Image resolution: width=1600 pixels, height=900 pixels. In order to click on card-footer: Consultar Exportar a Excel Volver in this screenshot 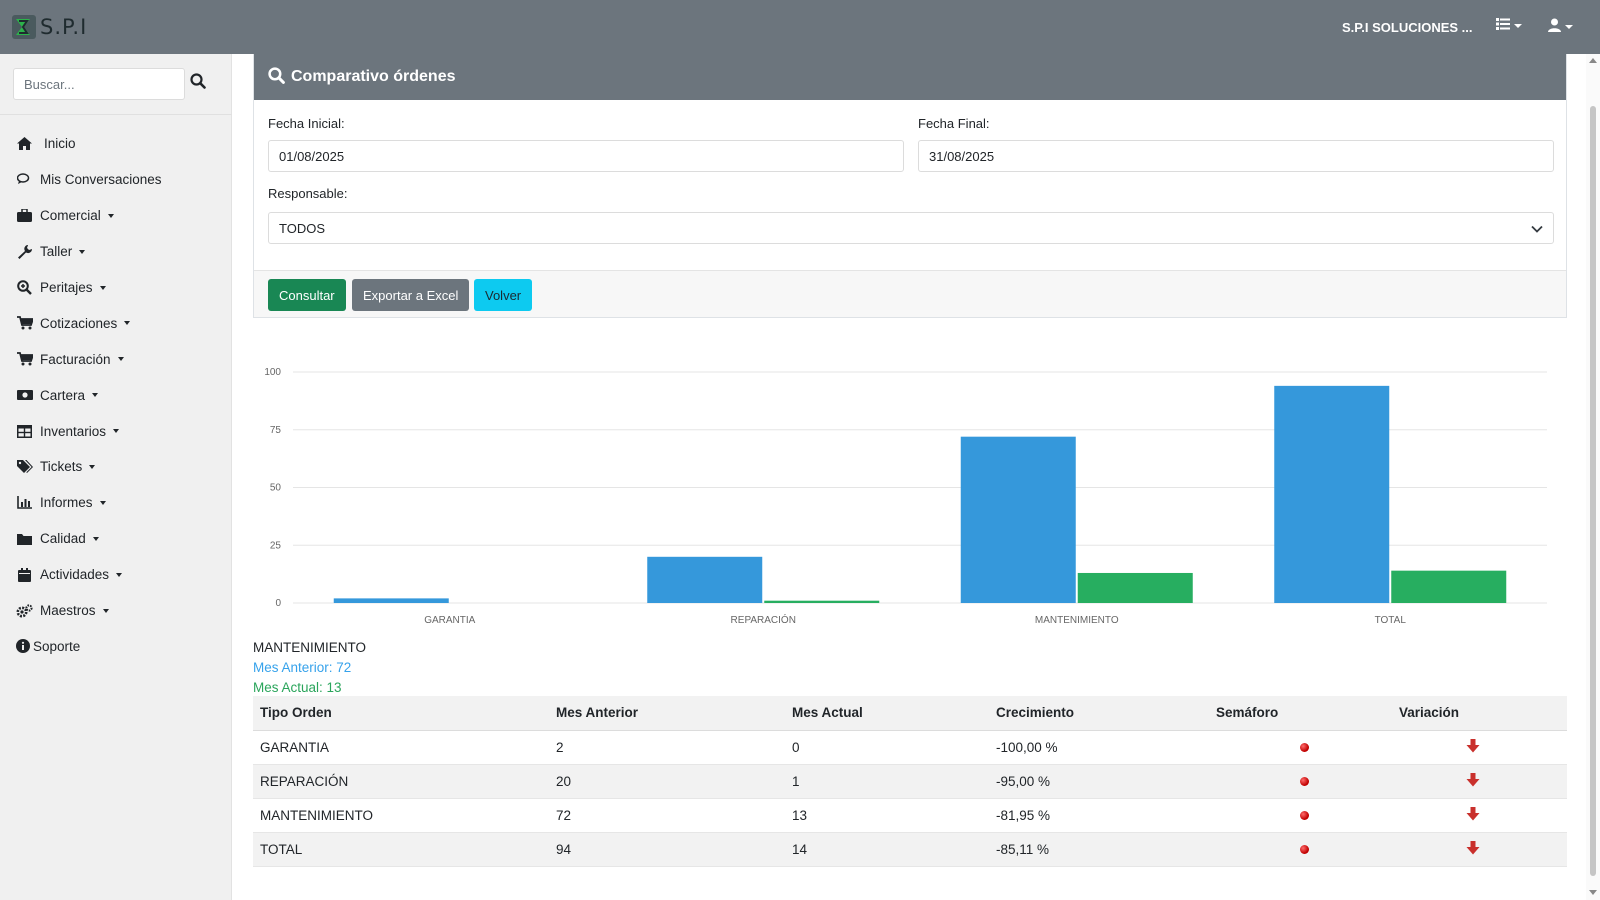, I will do `click(910, 293)`.